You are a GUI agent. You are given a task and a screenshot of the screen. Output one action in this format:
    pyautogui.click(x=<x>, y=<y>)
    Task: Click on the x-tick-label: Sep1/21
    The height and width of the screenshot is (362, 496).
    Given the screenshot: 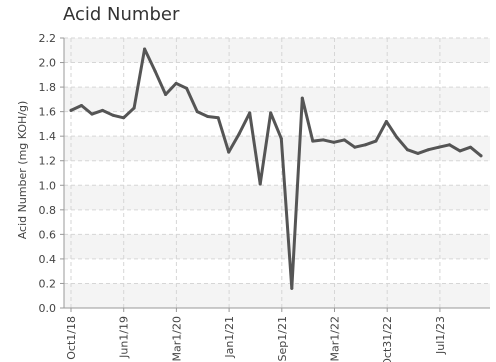 What is the action you would take?
    pyautogui.click(x=282, y=338)
    